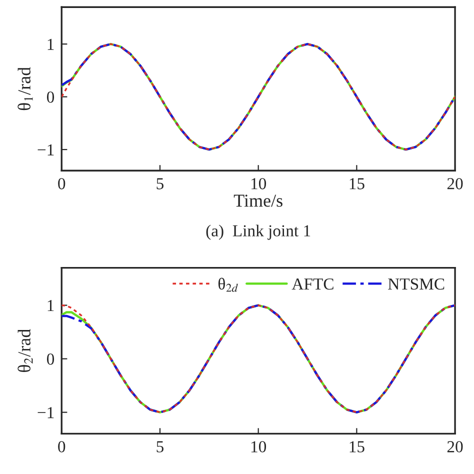 This screenshot has height=474, width=474. What do you see at coordinates (416, 284) in the screenshot?
I see `legend-label: NTSMC` at bounding box center [416, 284].